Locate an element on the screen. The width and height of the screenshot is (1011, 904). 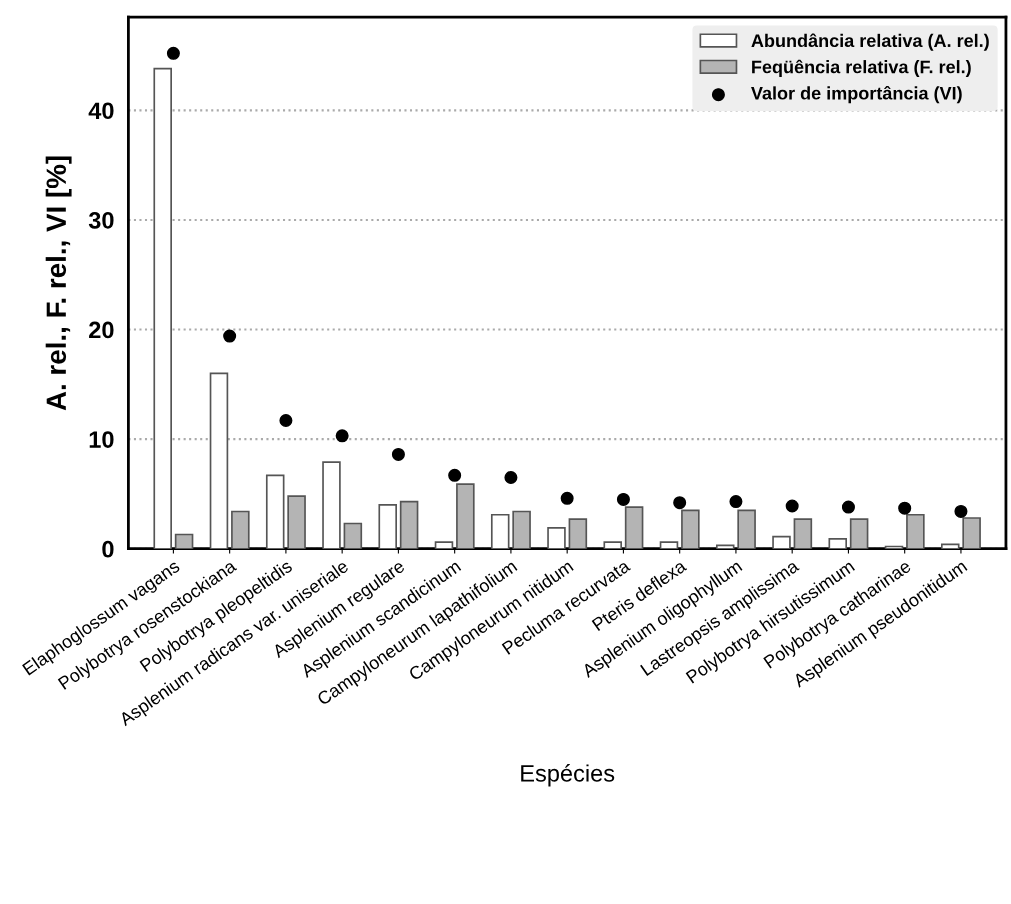
y-tick-label: 10 is located at coordinates (101, 439).